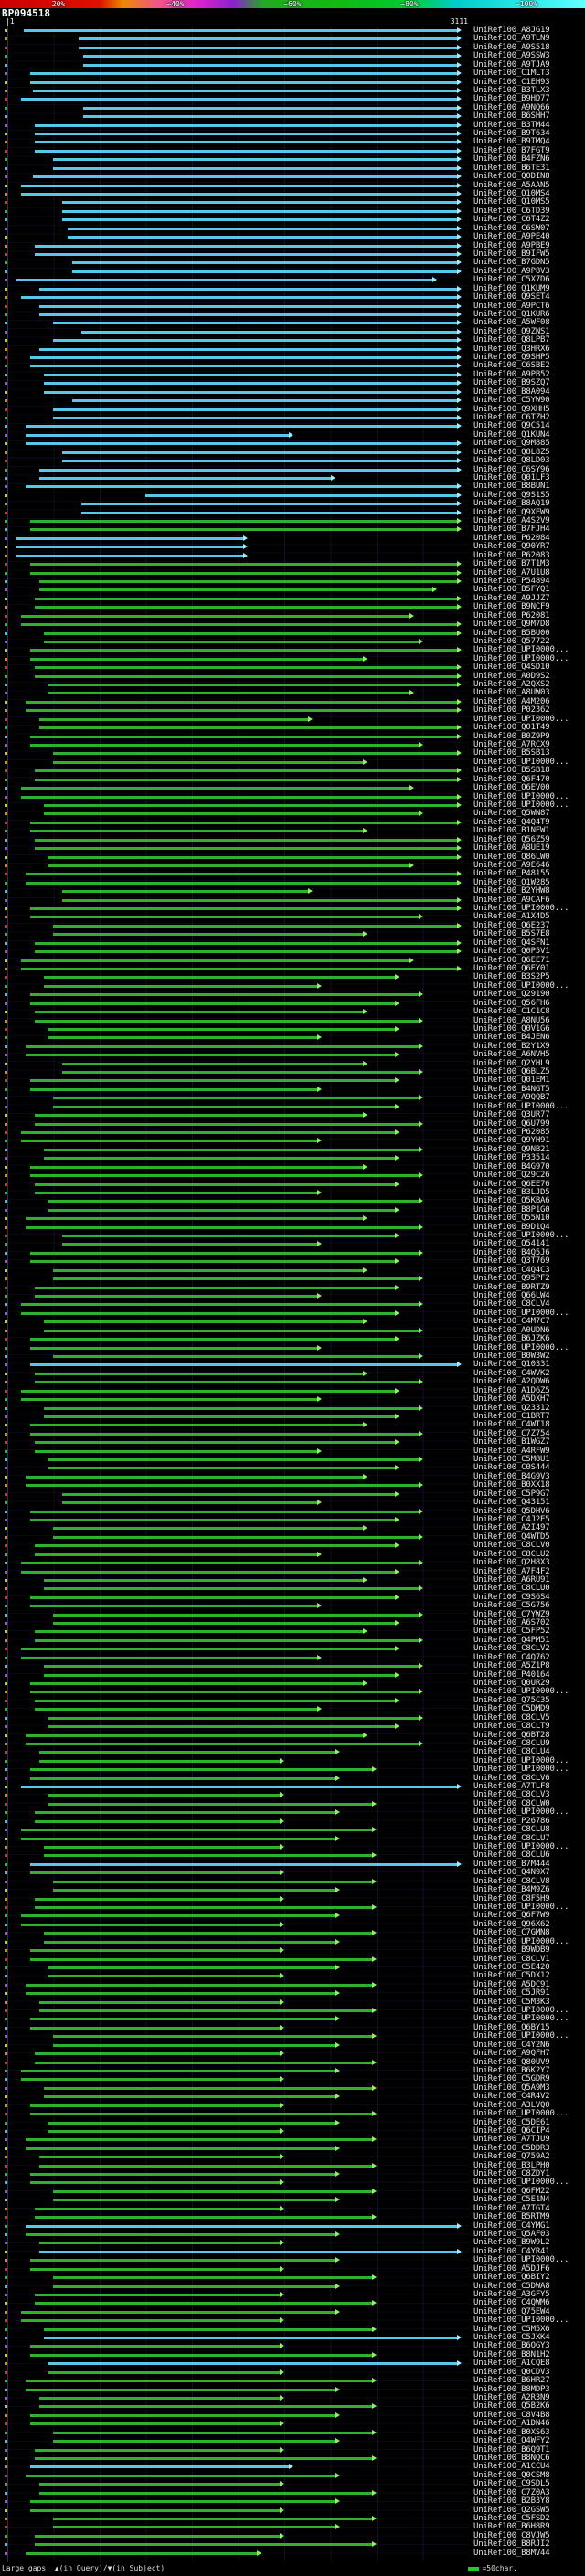 The width and height of the screenshot is (585, 2576). What do you see at coordinates (512, 64) in the screenshot?
I see `hit-label: UniRef100_A9TJA9` at bounding box center [512, 64].